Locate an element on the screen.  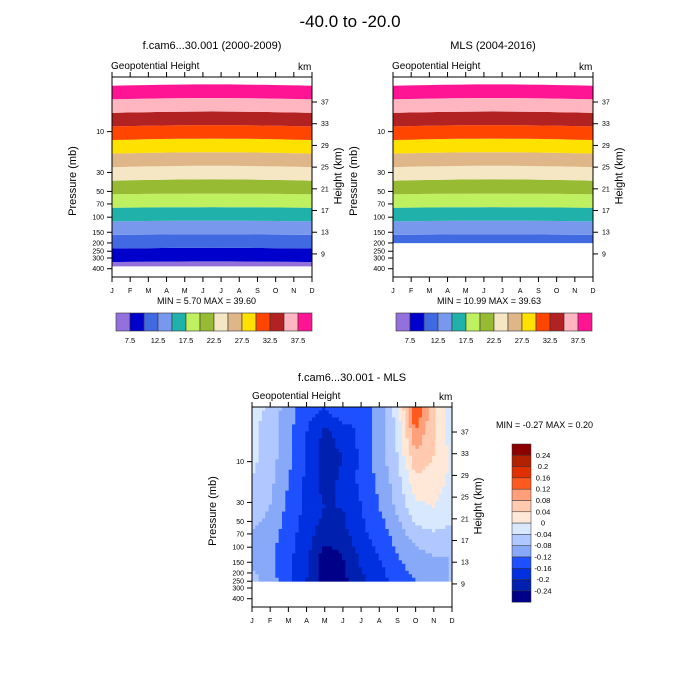
colorbar-label: 17.5 is located at coordinates (466, 340).